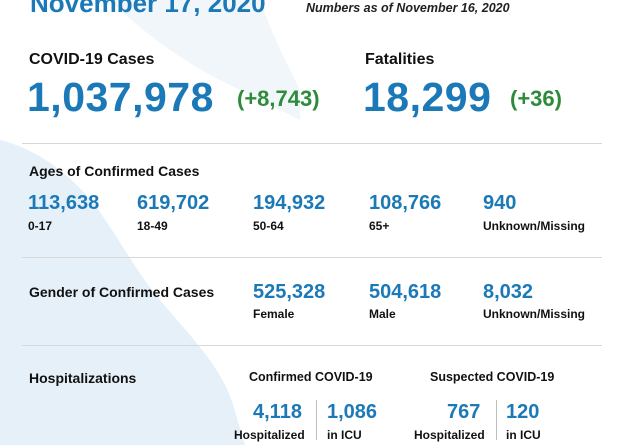 The width and height of the screenshot is (623, 445). Describe the element at coordinates (379, 226) in the screenshot. I see `age-label-65-plus: 65+` at that location.